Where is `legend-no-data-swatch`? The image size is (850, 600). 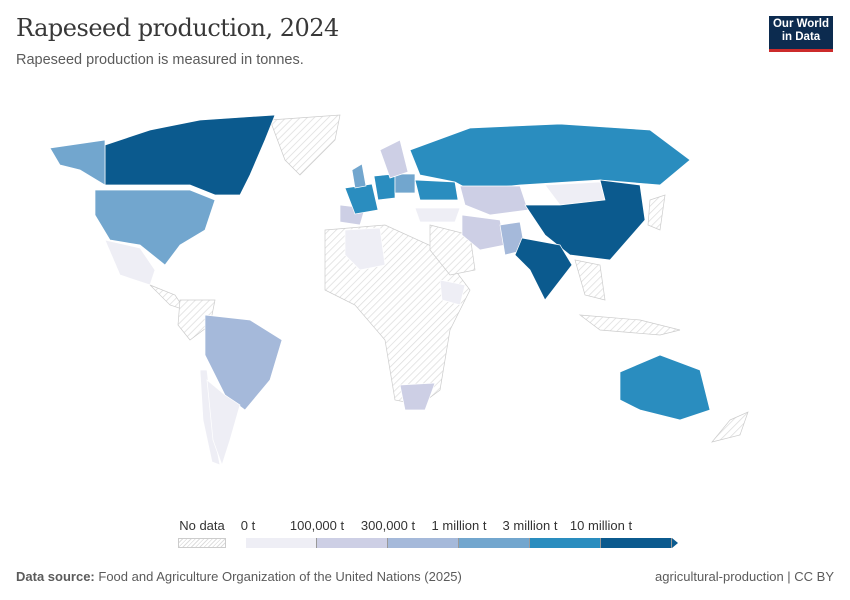 legend-no-data-swatch is located at coordinates (202, 543).